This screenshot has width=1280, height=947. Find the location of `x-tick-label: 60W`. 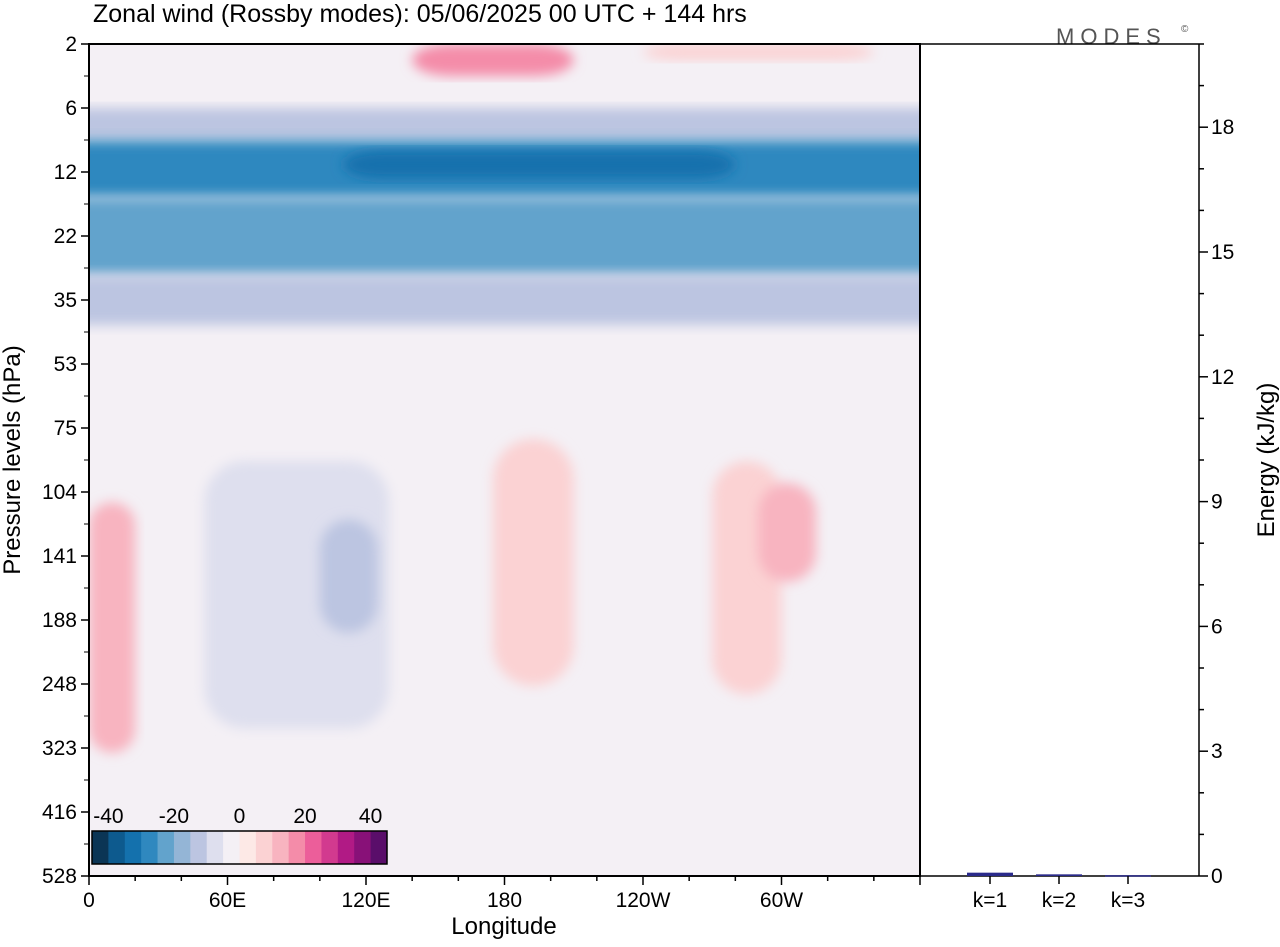

x-tick-label: 60W is located at coordinates (781, 900).